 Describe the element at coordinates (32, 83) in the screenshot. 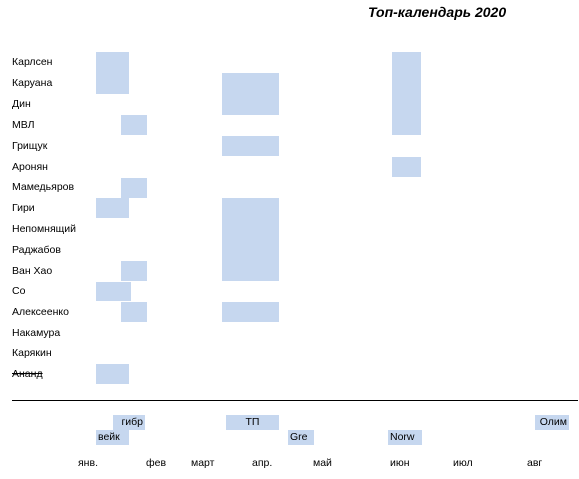

I see `player-name: Каруана` at that location.